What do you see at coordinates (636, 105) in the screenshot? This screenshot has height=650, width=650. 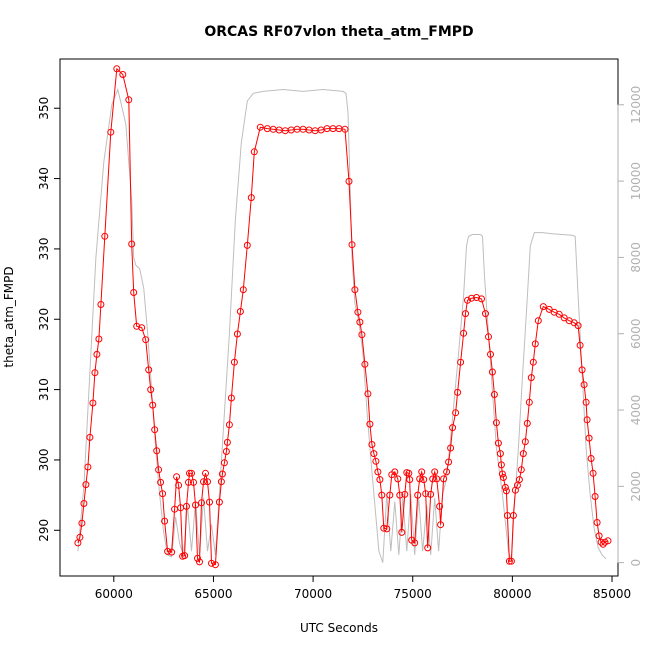 I see `y2-tick-label: 12000` at bounding box center [636, 105].